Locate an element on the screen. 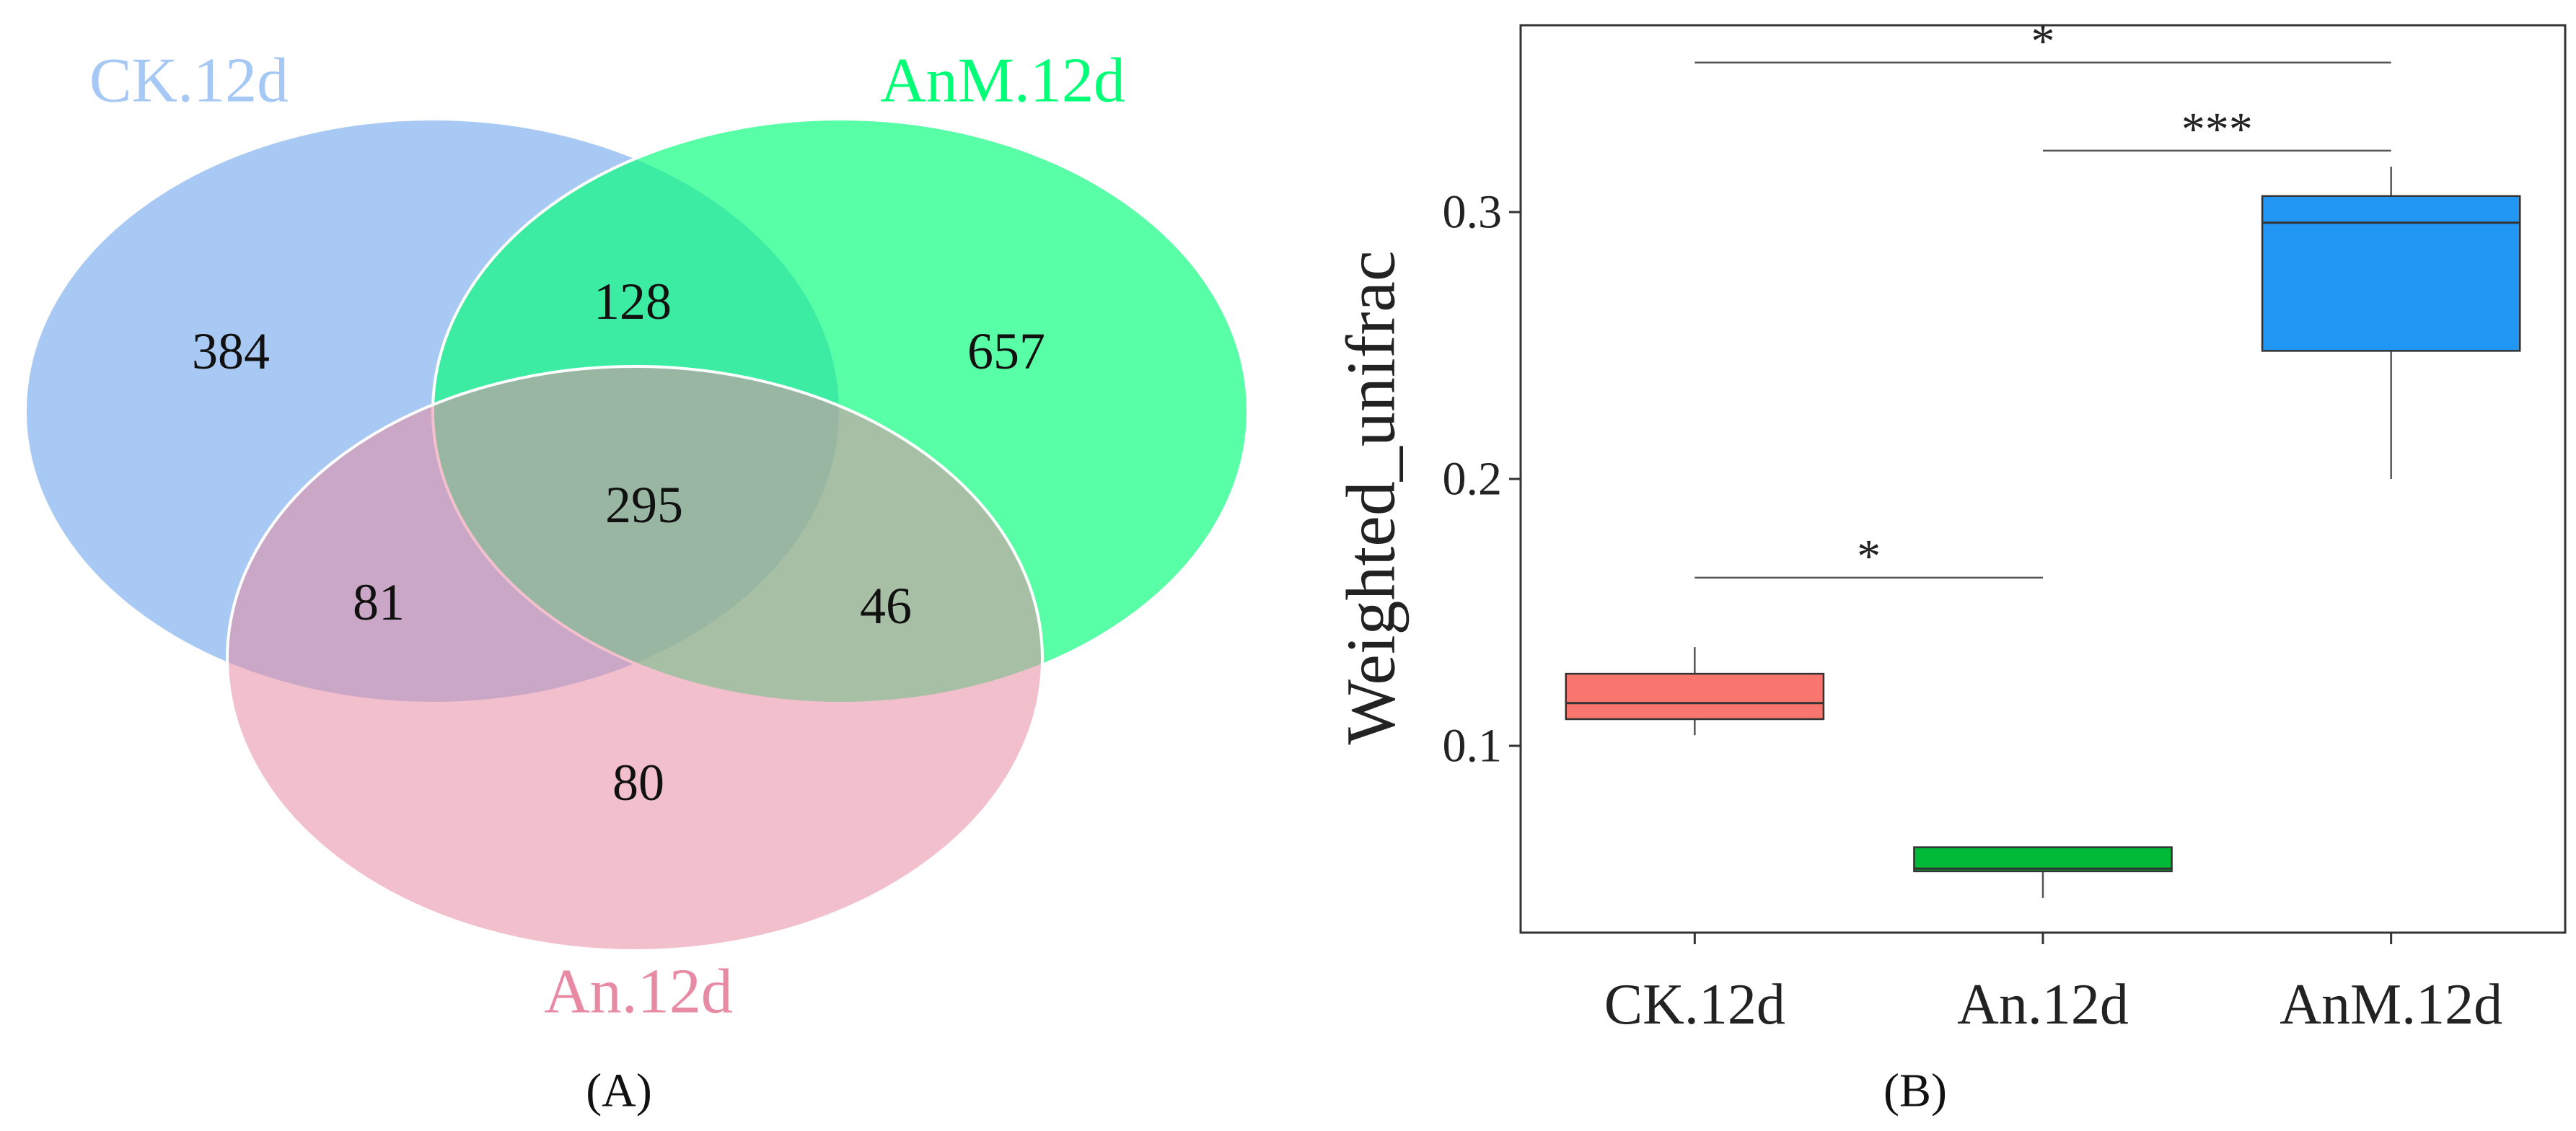 The height and width of the screenshot is (1131, 2576). venn-count-ck-only: 384 is located at coordinates (231, 351).